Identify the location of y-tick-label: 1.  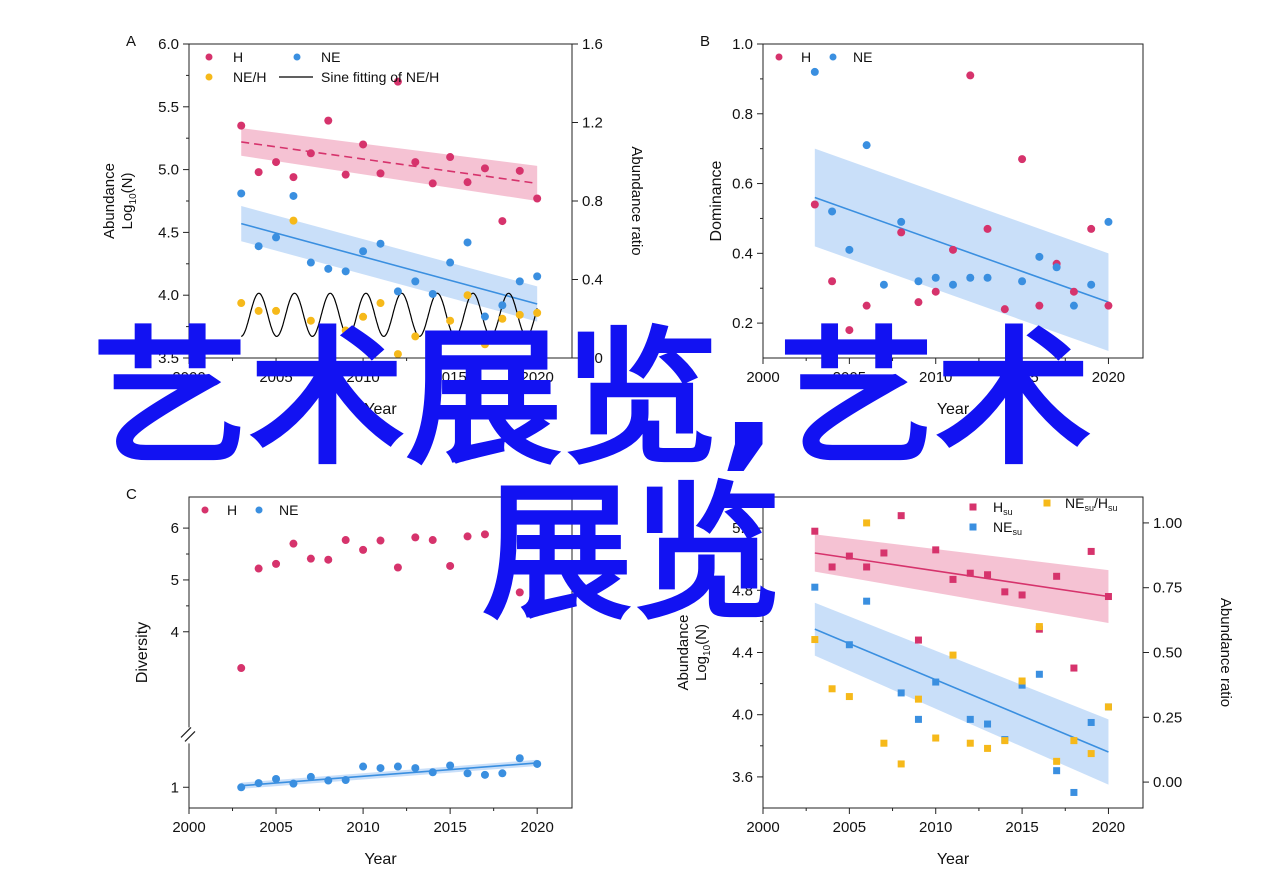
(175, 787).